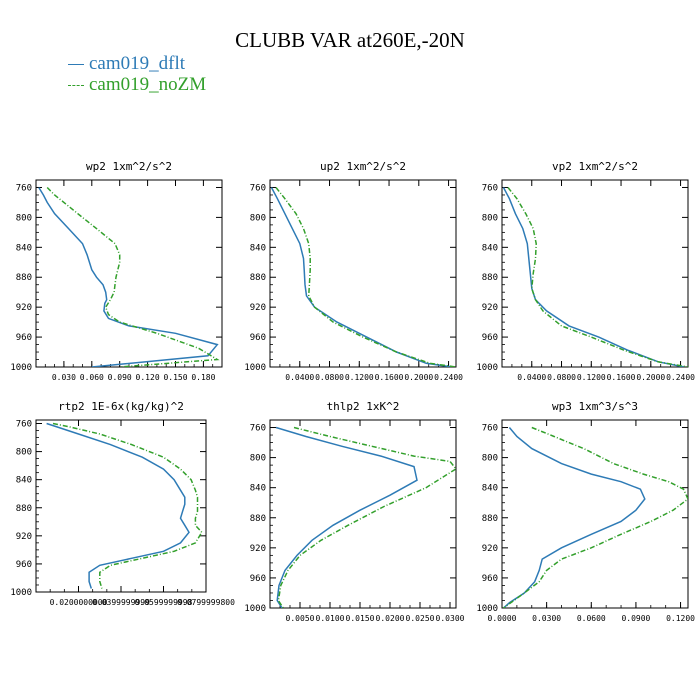 This screenshot has width=700, height=700. What do you see at coordinates (363, 406) in the screenshot?
I see `panel-title: thlp2 1xK^2` at bounding box center [363, 406].